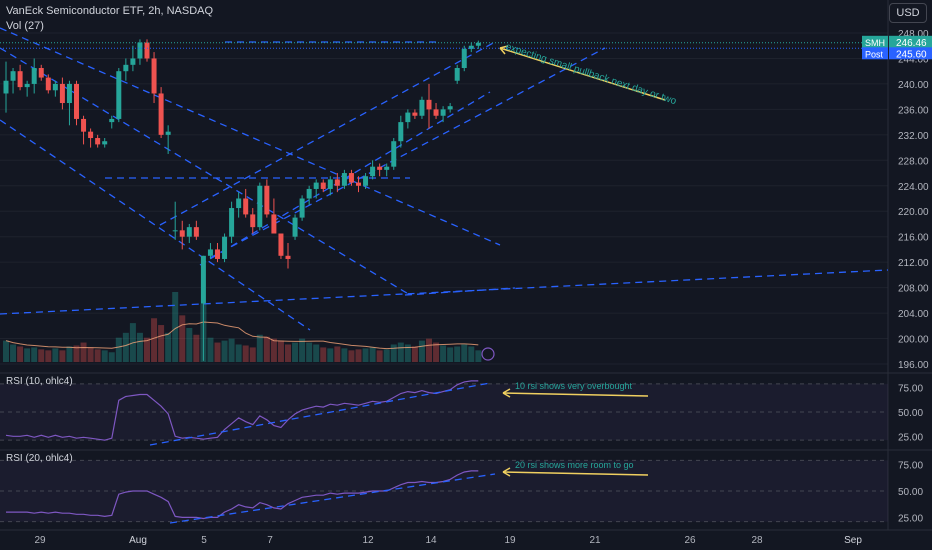 The height and width of the screenshot is (550, 932). What do you see at coordinates (913, 263) in the screenshot?
I see `price-axis-label: 212.00` at bounding box center [913, 263].